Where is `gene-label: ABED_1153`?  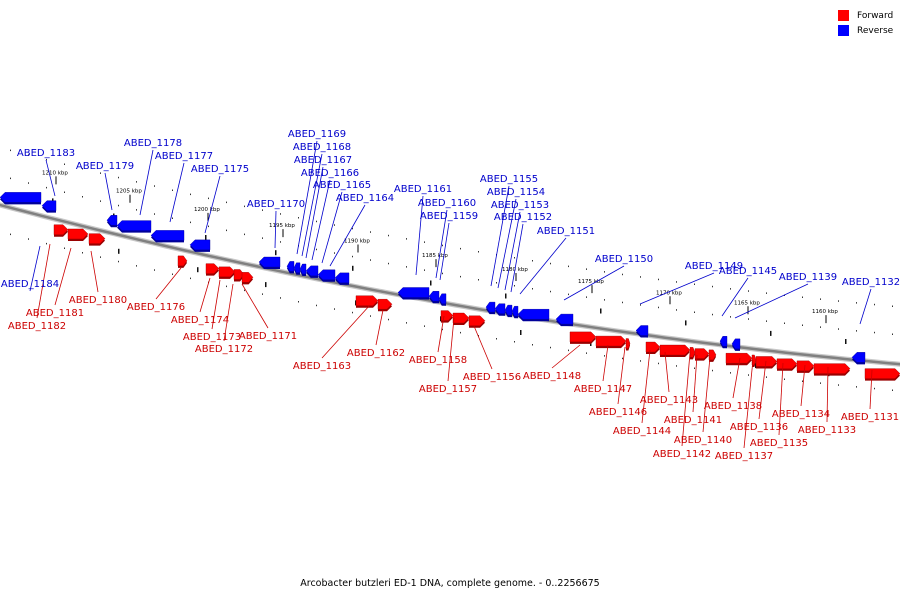
gene-label: ABED_1153 is located at coordinates (520, 205).